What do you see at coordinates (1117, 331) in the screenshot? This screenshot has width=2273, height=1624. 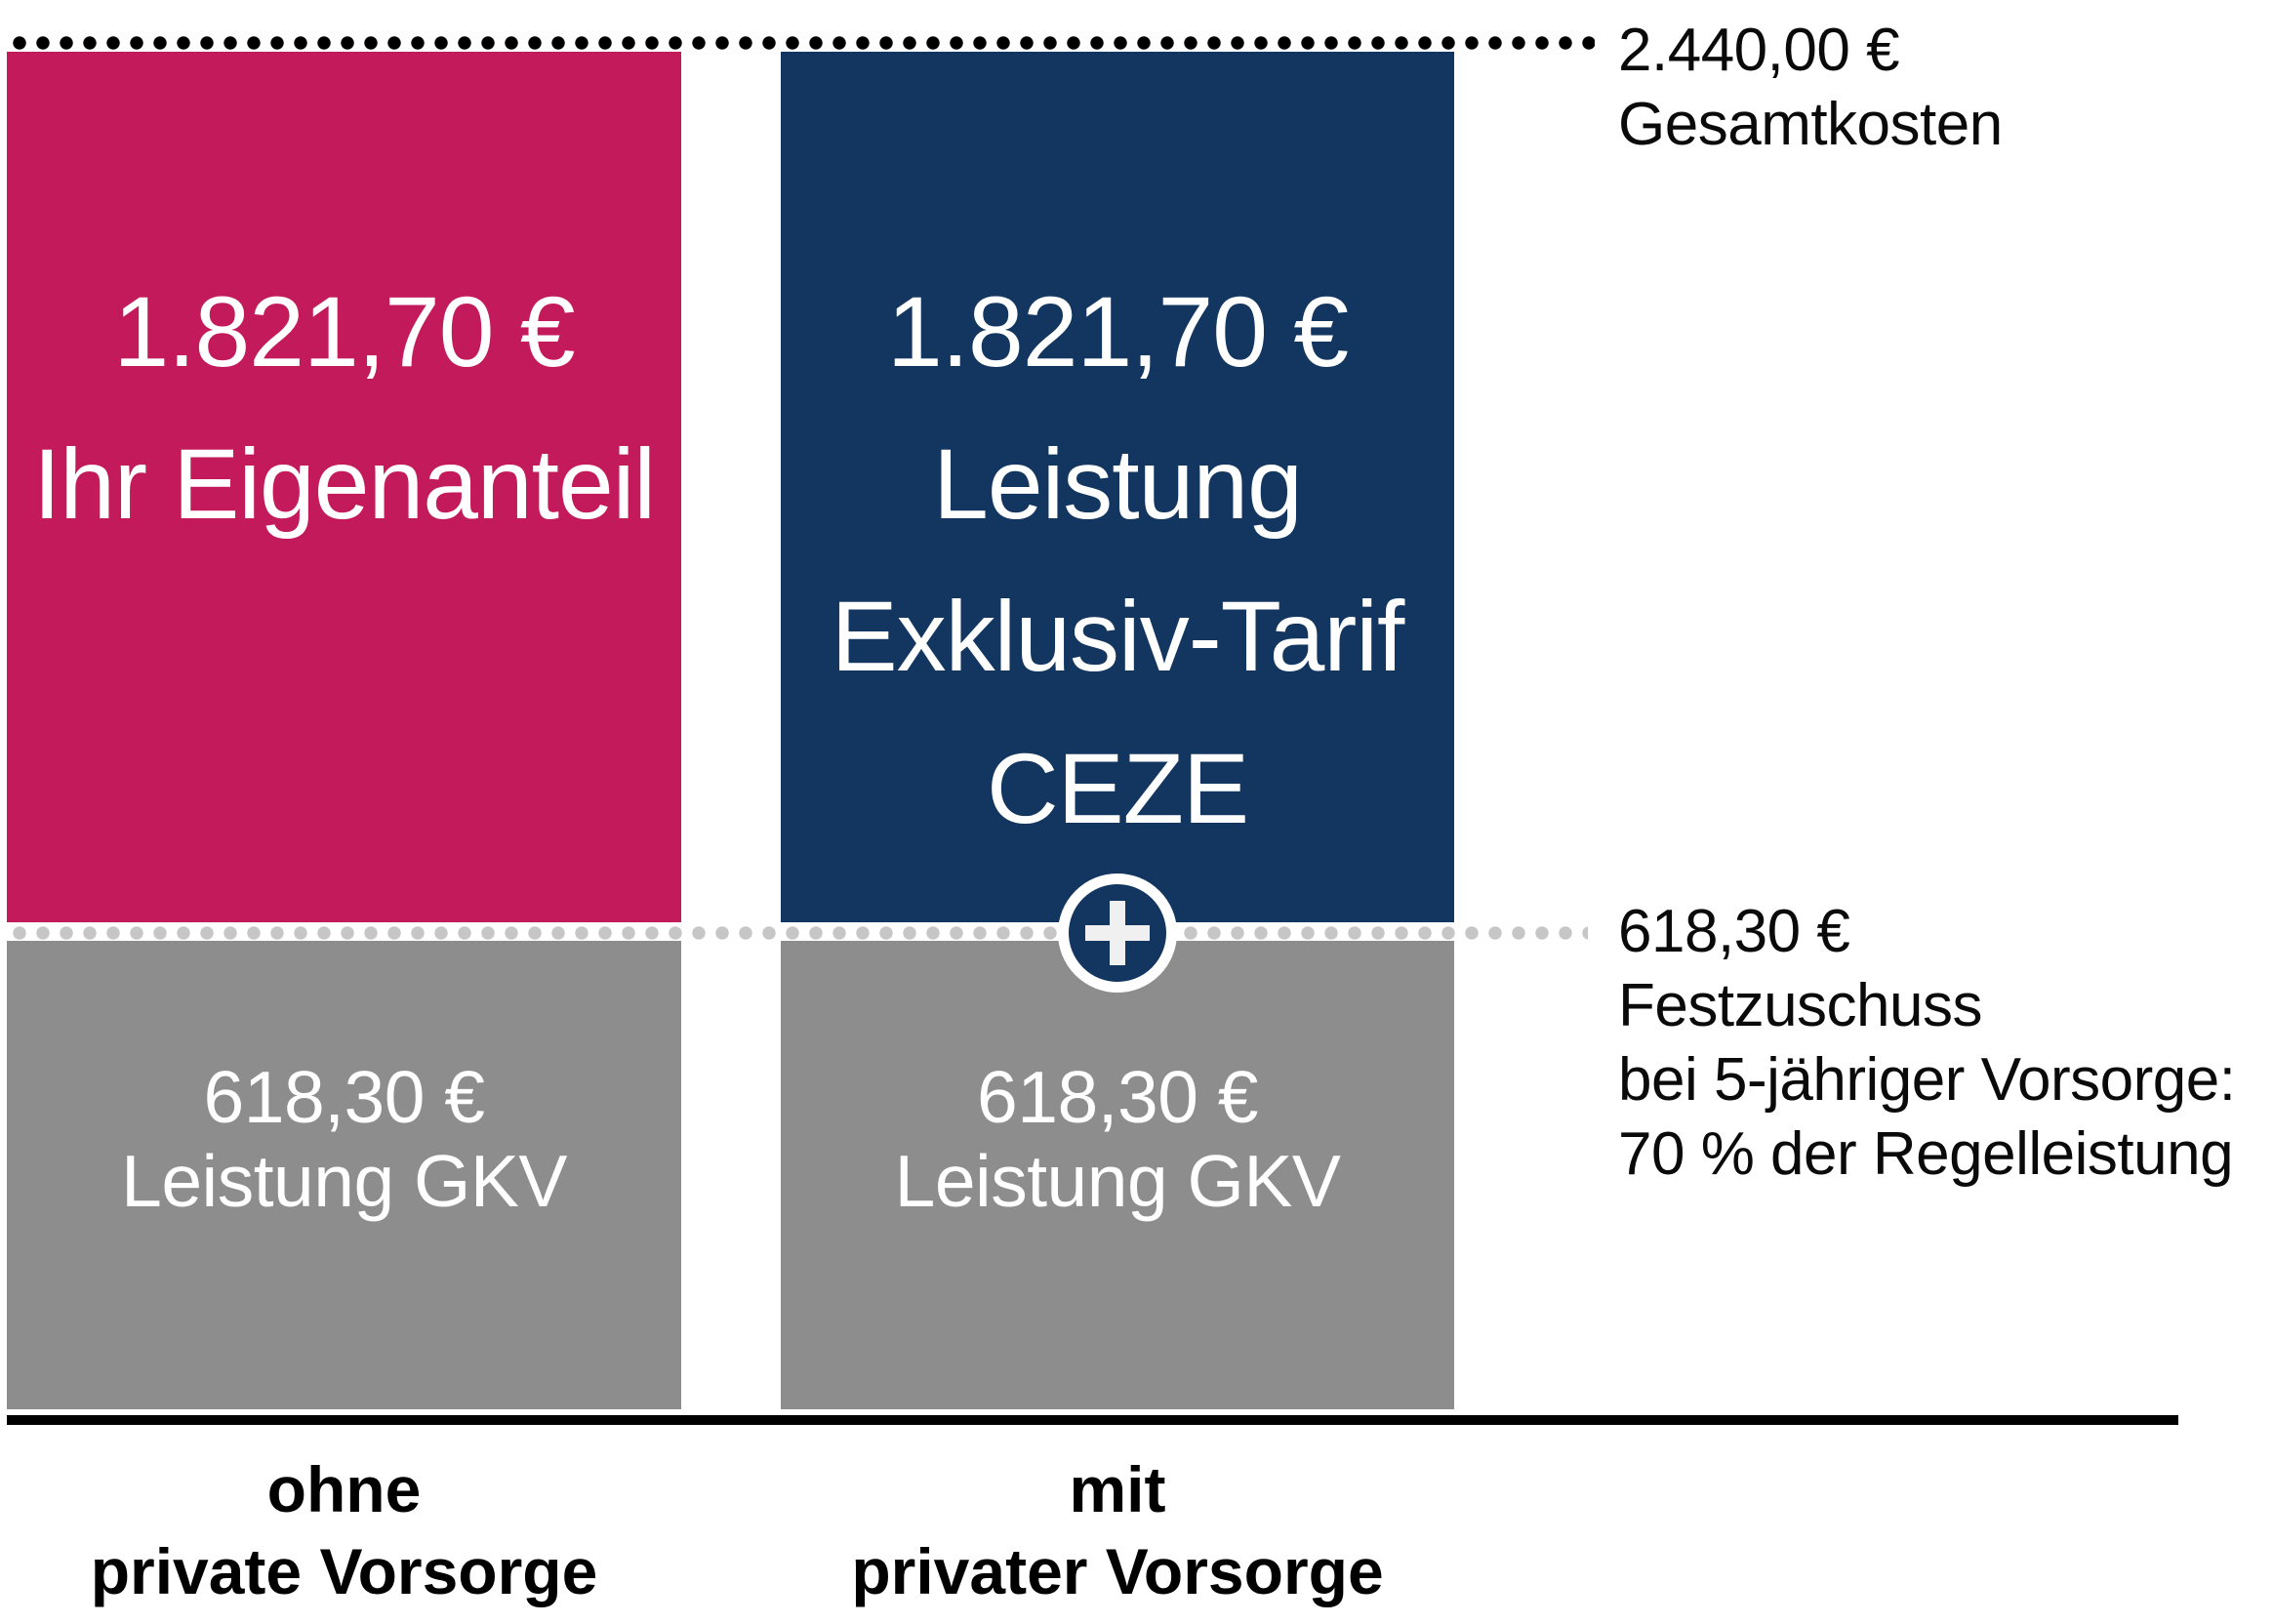 I see `right-bar-value: 1.821,70 €` at bounding box center [1117, 331].